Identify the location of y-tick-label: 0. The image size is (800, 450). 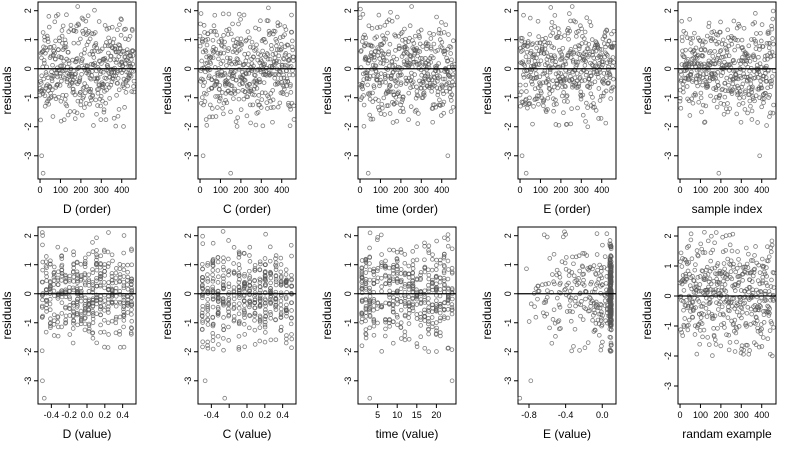
(188, 293).